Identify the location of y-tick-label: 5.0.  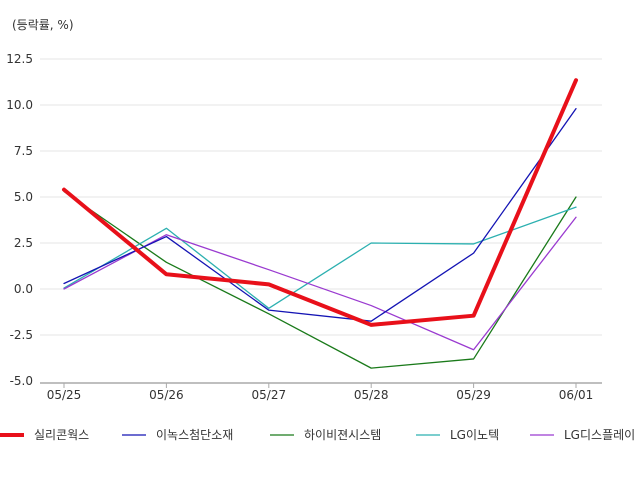
(23, 197).